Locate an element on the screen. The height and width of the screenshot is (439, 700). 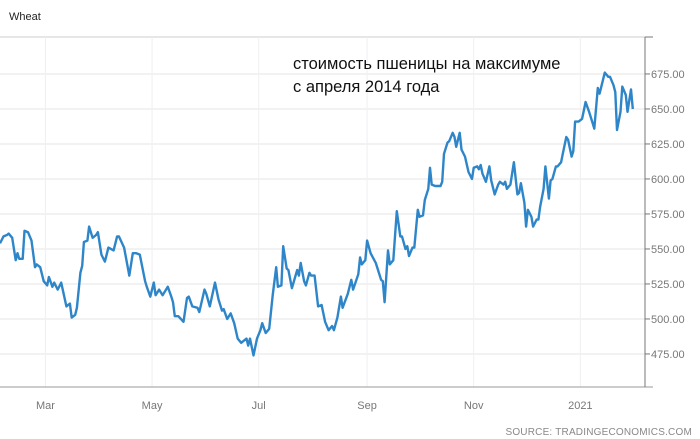
annotation-line-2: с апреля 2014 года is located at coordinates (366, 87).